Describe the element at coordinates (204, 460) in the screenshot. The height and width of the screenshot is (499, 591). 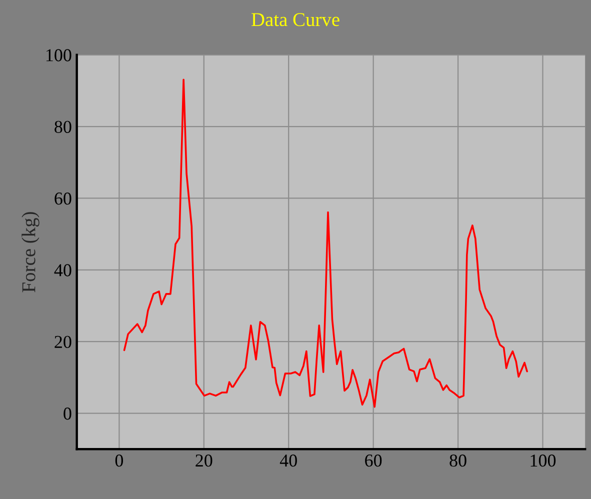
I see `x-tick-label: 20` at that location.